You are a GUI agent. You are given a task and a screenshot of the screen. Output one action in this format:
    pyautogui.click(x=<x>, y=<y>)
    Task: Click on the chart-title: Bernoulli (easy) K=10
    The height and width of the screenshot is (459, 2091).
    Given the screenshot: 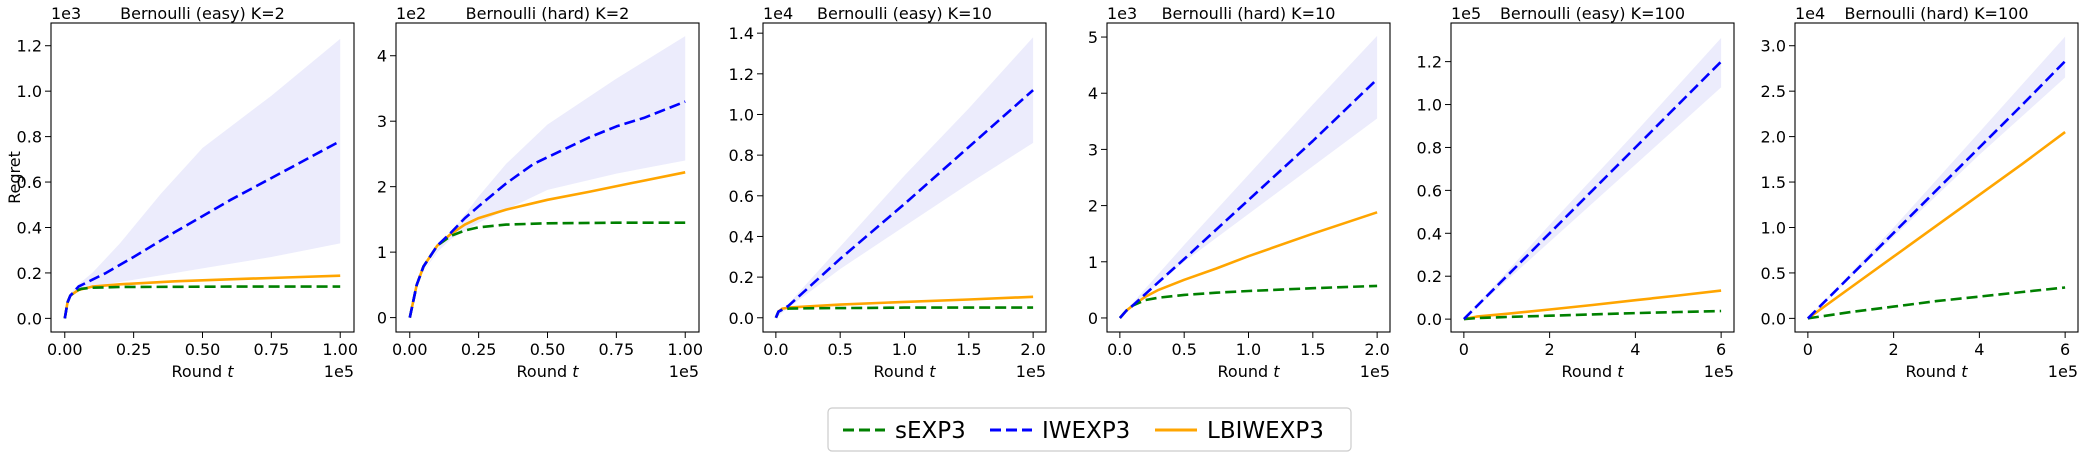 What is the action you would take?
    pyautogui.click(x=904, y=13)
    